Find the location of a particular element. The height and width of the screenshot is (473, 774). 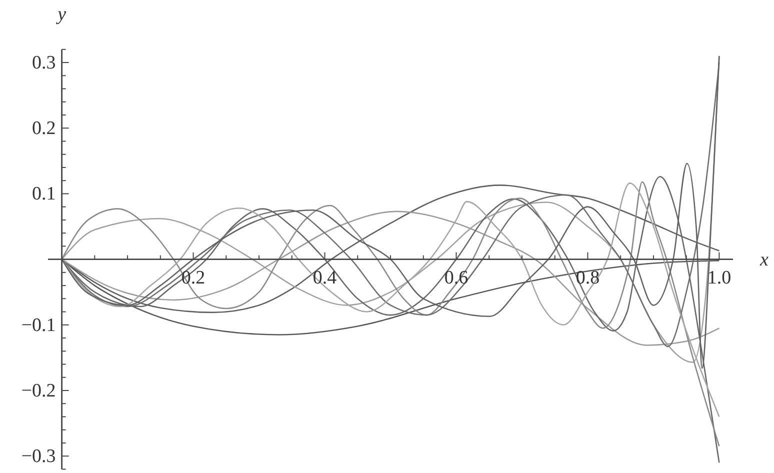

x-tick-label: 0.8 is located at coordinates (588, 277).